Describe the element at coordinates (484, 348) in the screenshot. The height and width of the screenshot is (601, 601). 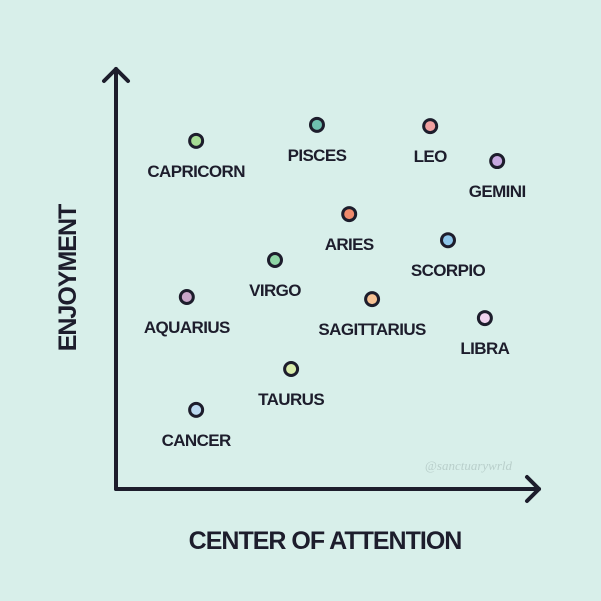
I see `point-label-libra: LIBRA` at that location.